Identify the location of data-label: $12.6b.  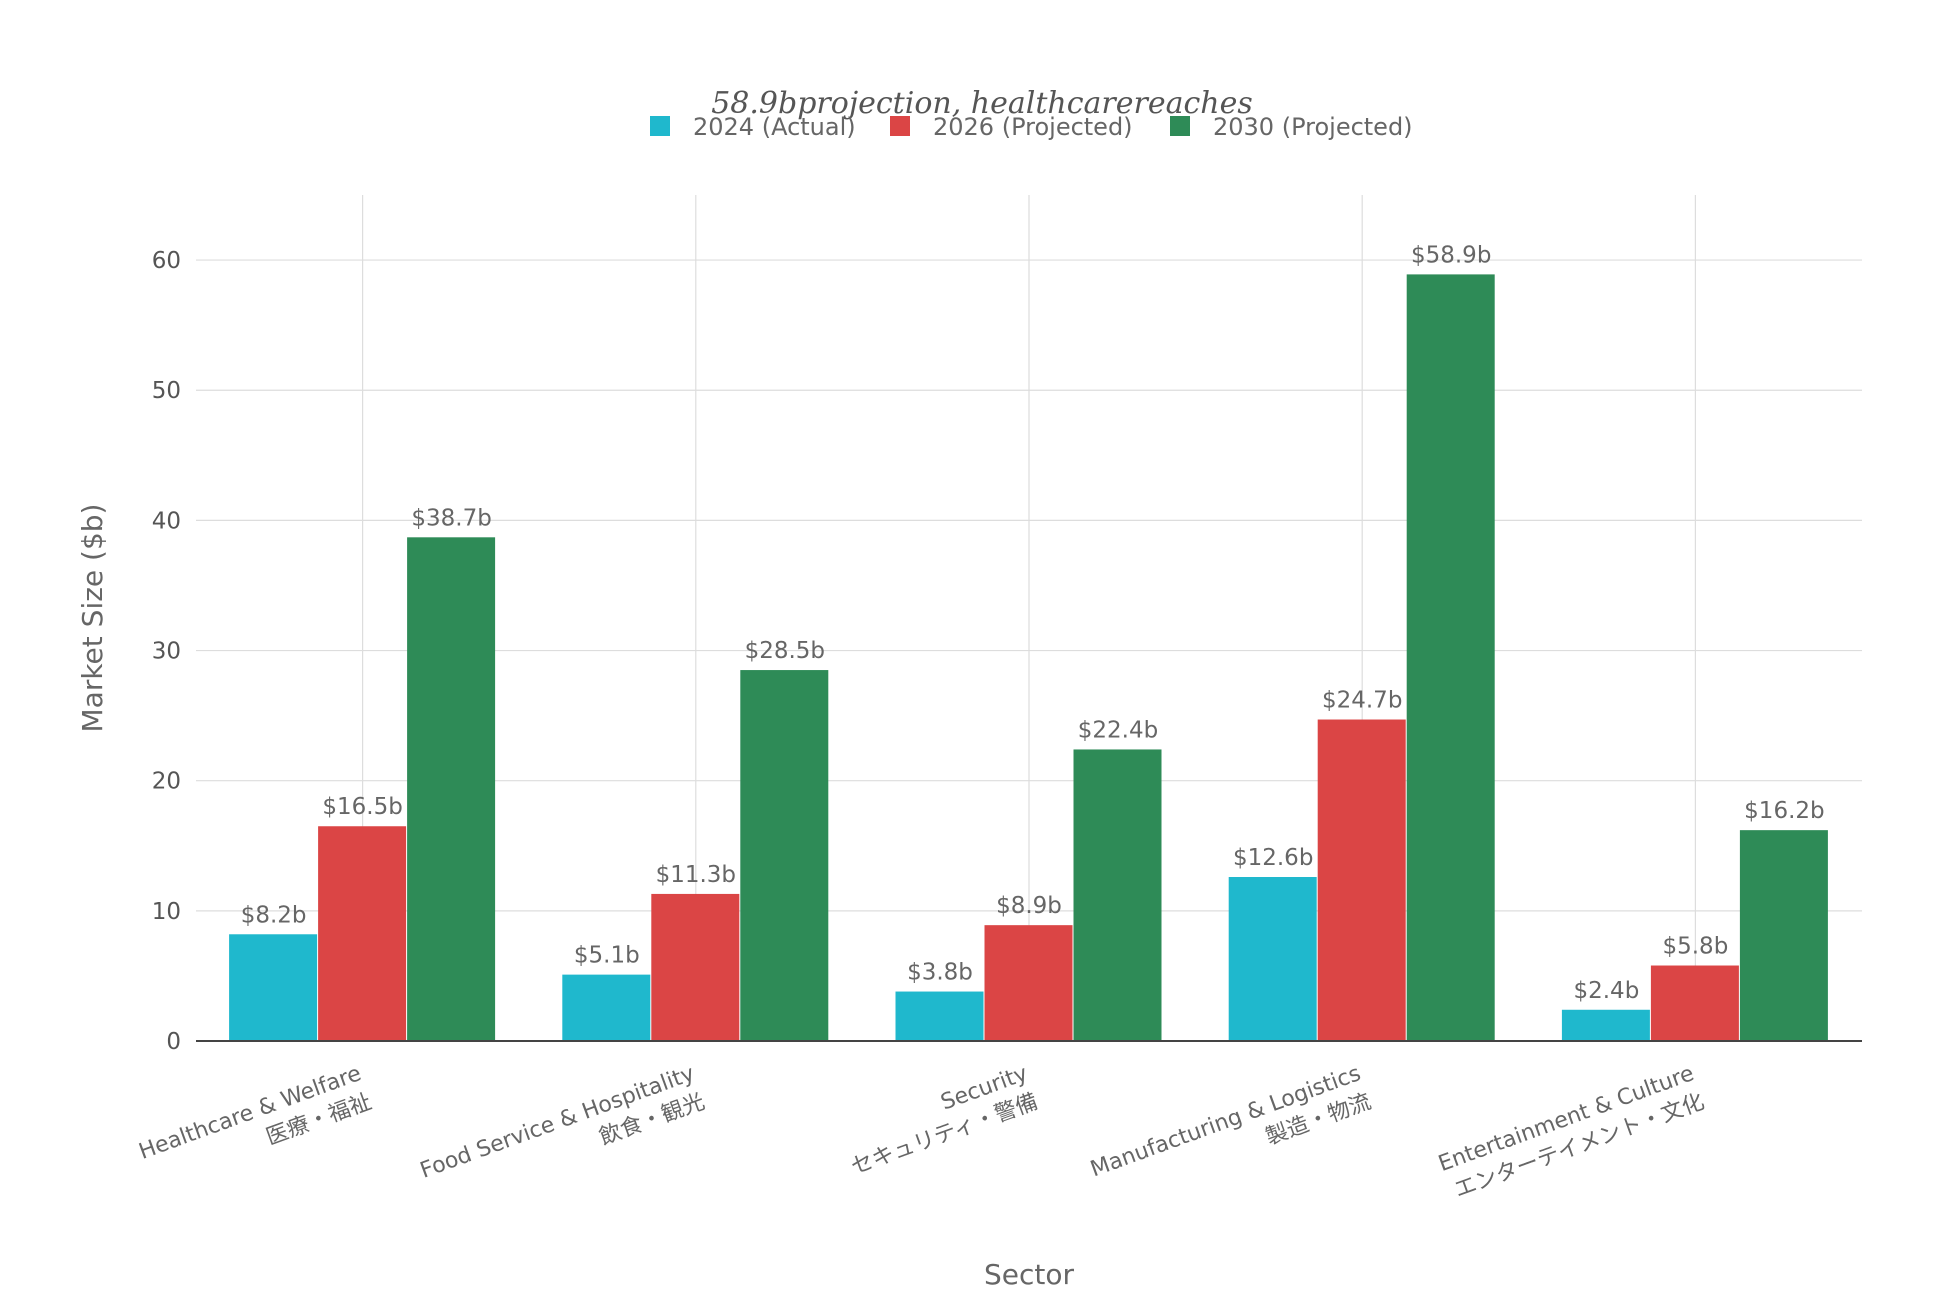
(1273, 858).